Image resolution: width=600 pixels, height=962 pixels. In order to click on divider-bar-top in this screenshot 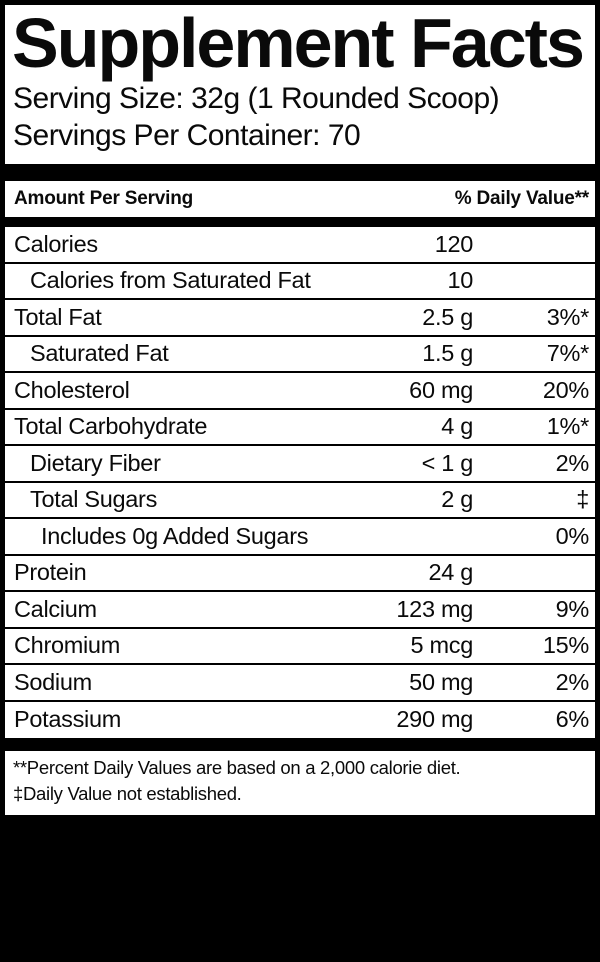, I will do `click(300, 172)`.